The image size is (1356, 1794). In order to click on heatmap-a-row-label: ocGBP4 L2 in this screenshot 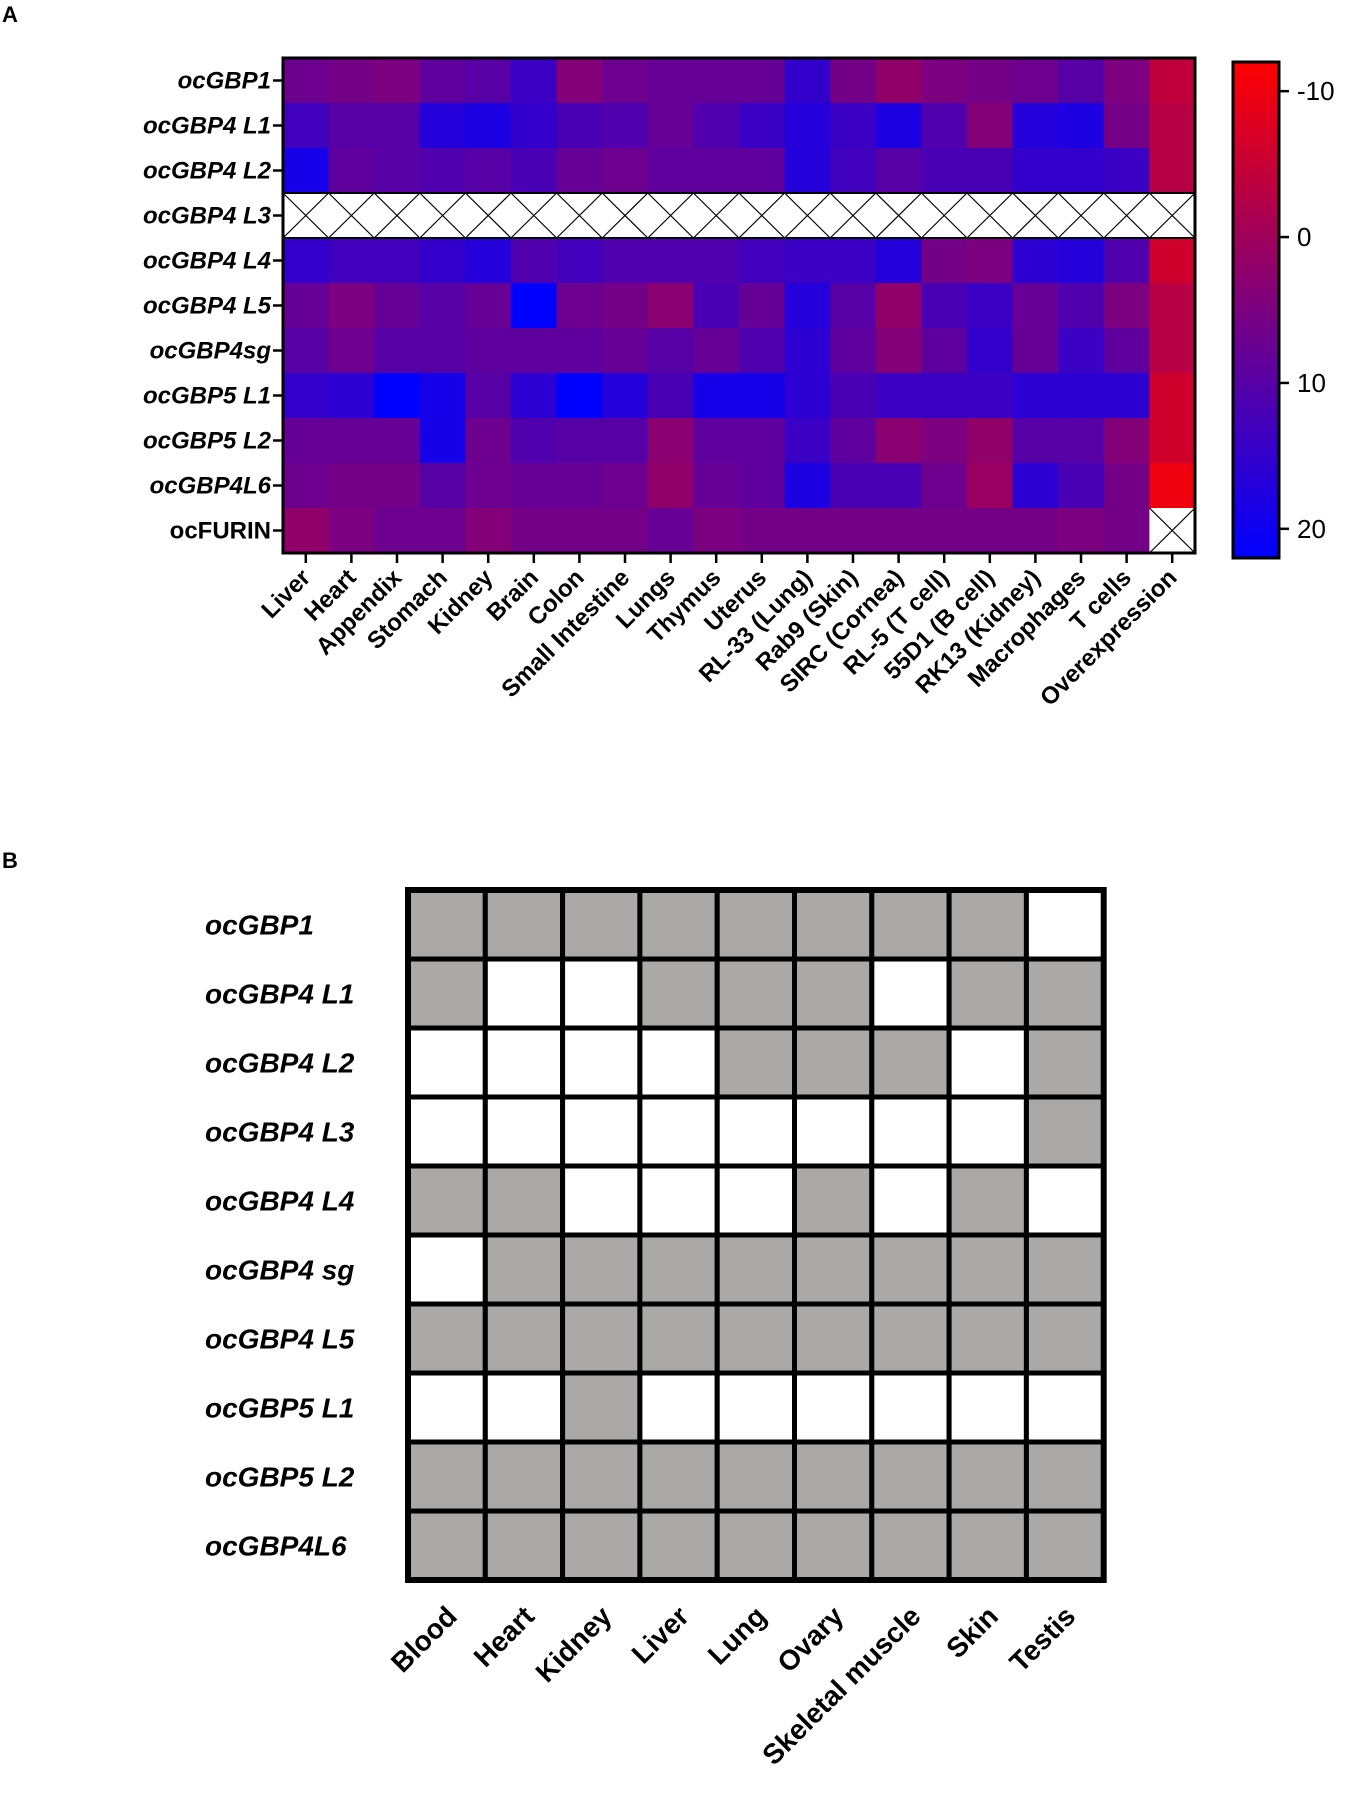, I will do `click(207, 171)`.